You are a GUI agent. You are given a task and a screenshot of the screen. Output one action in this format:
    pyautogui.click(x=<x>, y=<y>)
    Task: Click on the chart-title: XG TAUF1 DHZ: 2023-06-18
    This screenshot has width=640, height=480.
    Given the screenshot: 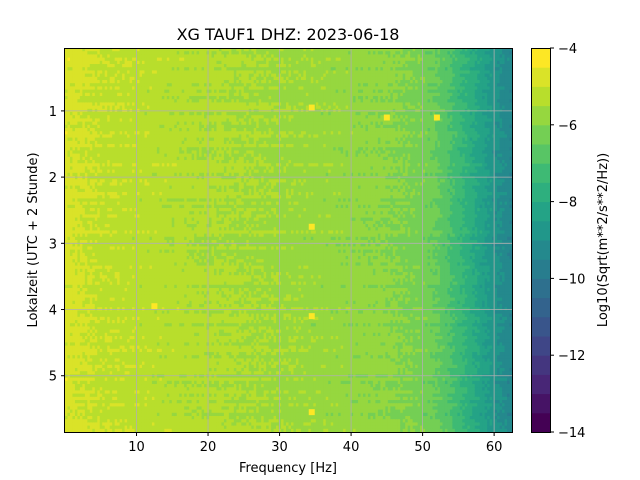 What is the action you would take?
    pyautogui.click(x=288, y=34)
    